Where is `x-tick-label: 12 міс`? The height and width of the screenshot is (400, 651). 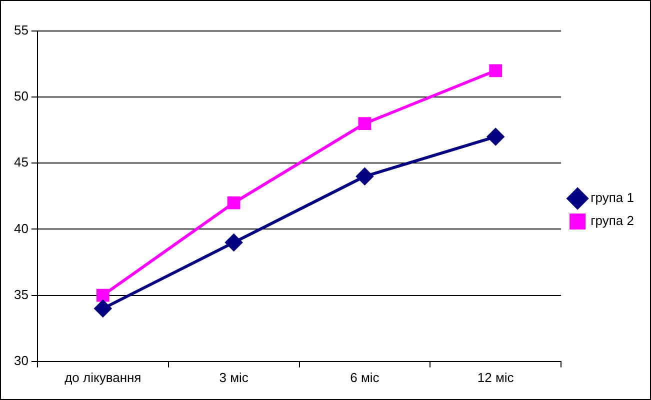 x-tick-label: 12 міс is located at coordinates (495, 377).